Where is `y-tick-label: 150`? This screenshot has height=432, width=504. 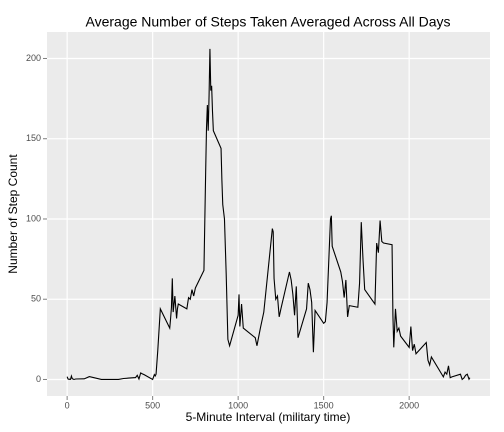 y-tick-label: 150 is located at coordinates (33, 138).